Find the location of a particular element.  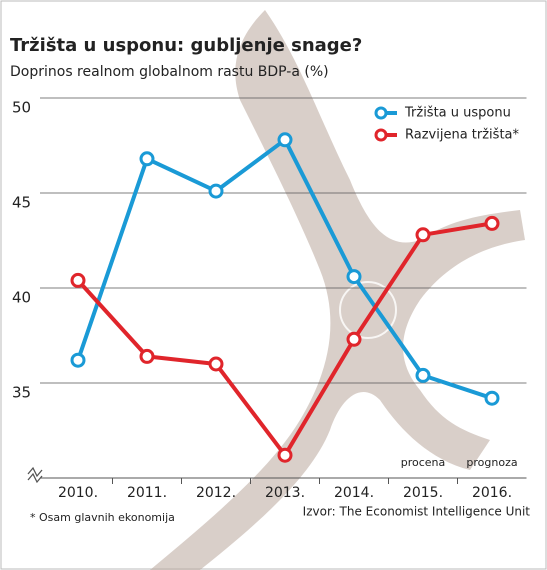

x-tick-label: 2012. is located at coordinates (216, 493).